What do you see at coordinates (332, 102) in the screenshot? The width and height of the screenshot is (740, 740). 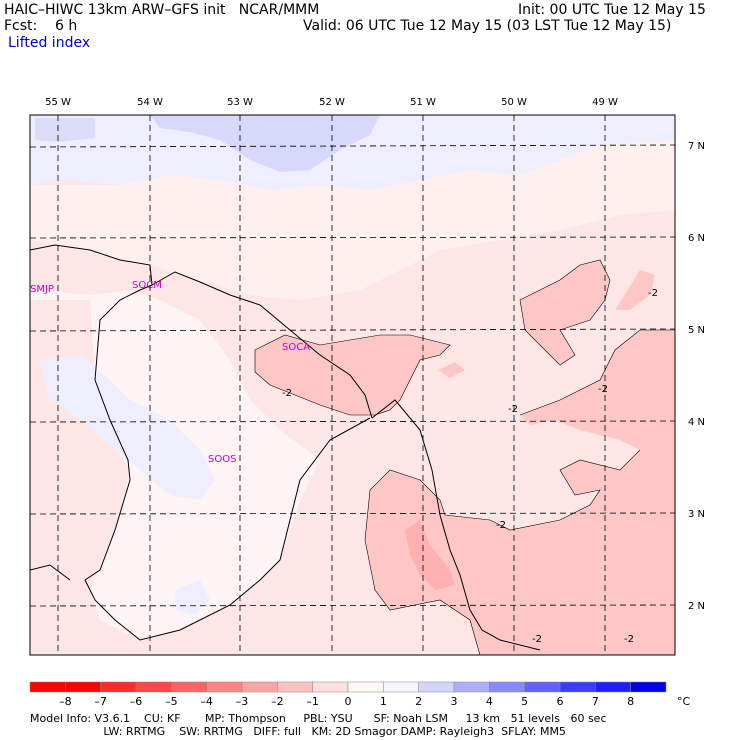 I see `lon-label: 52 W` at bounding box center [332, 102].